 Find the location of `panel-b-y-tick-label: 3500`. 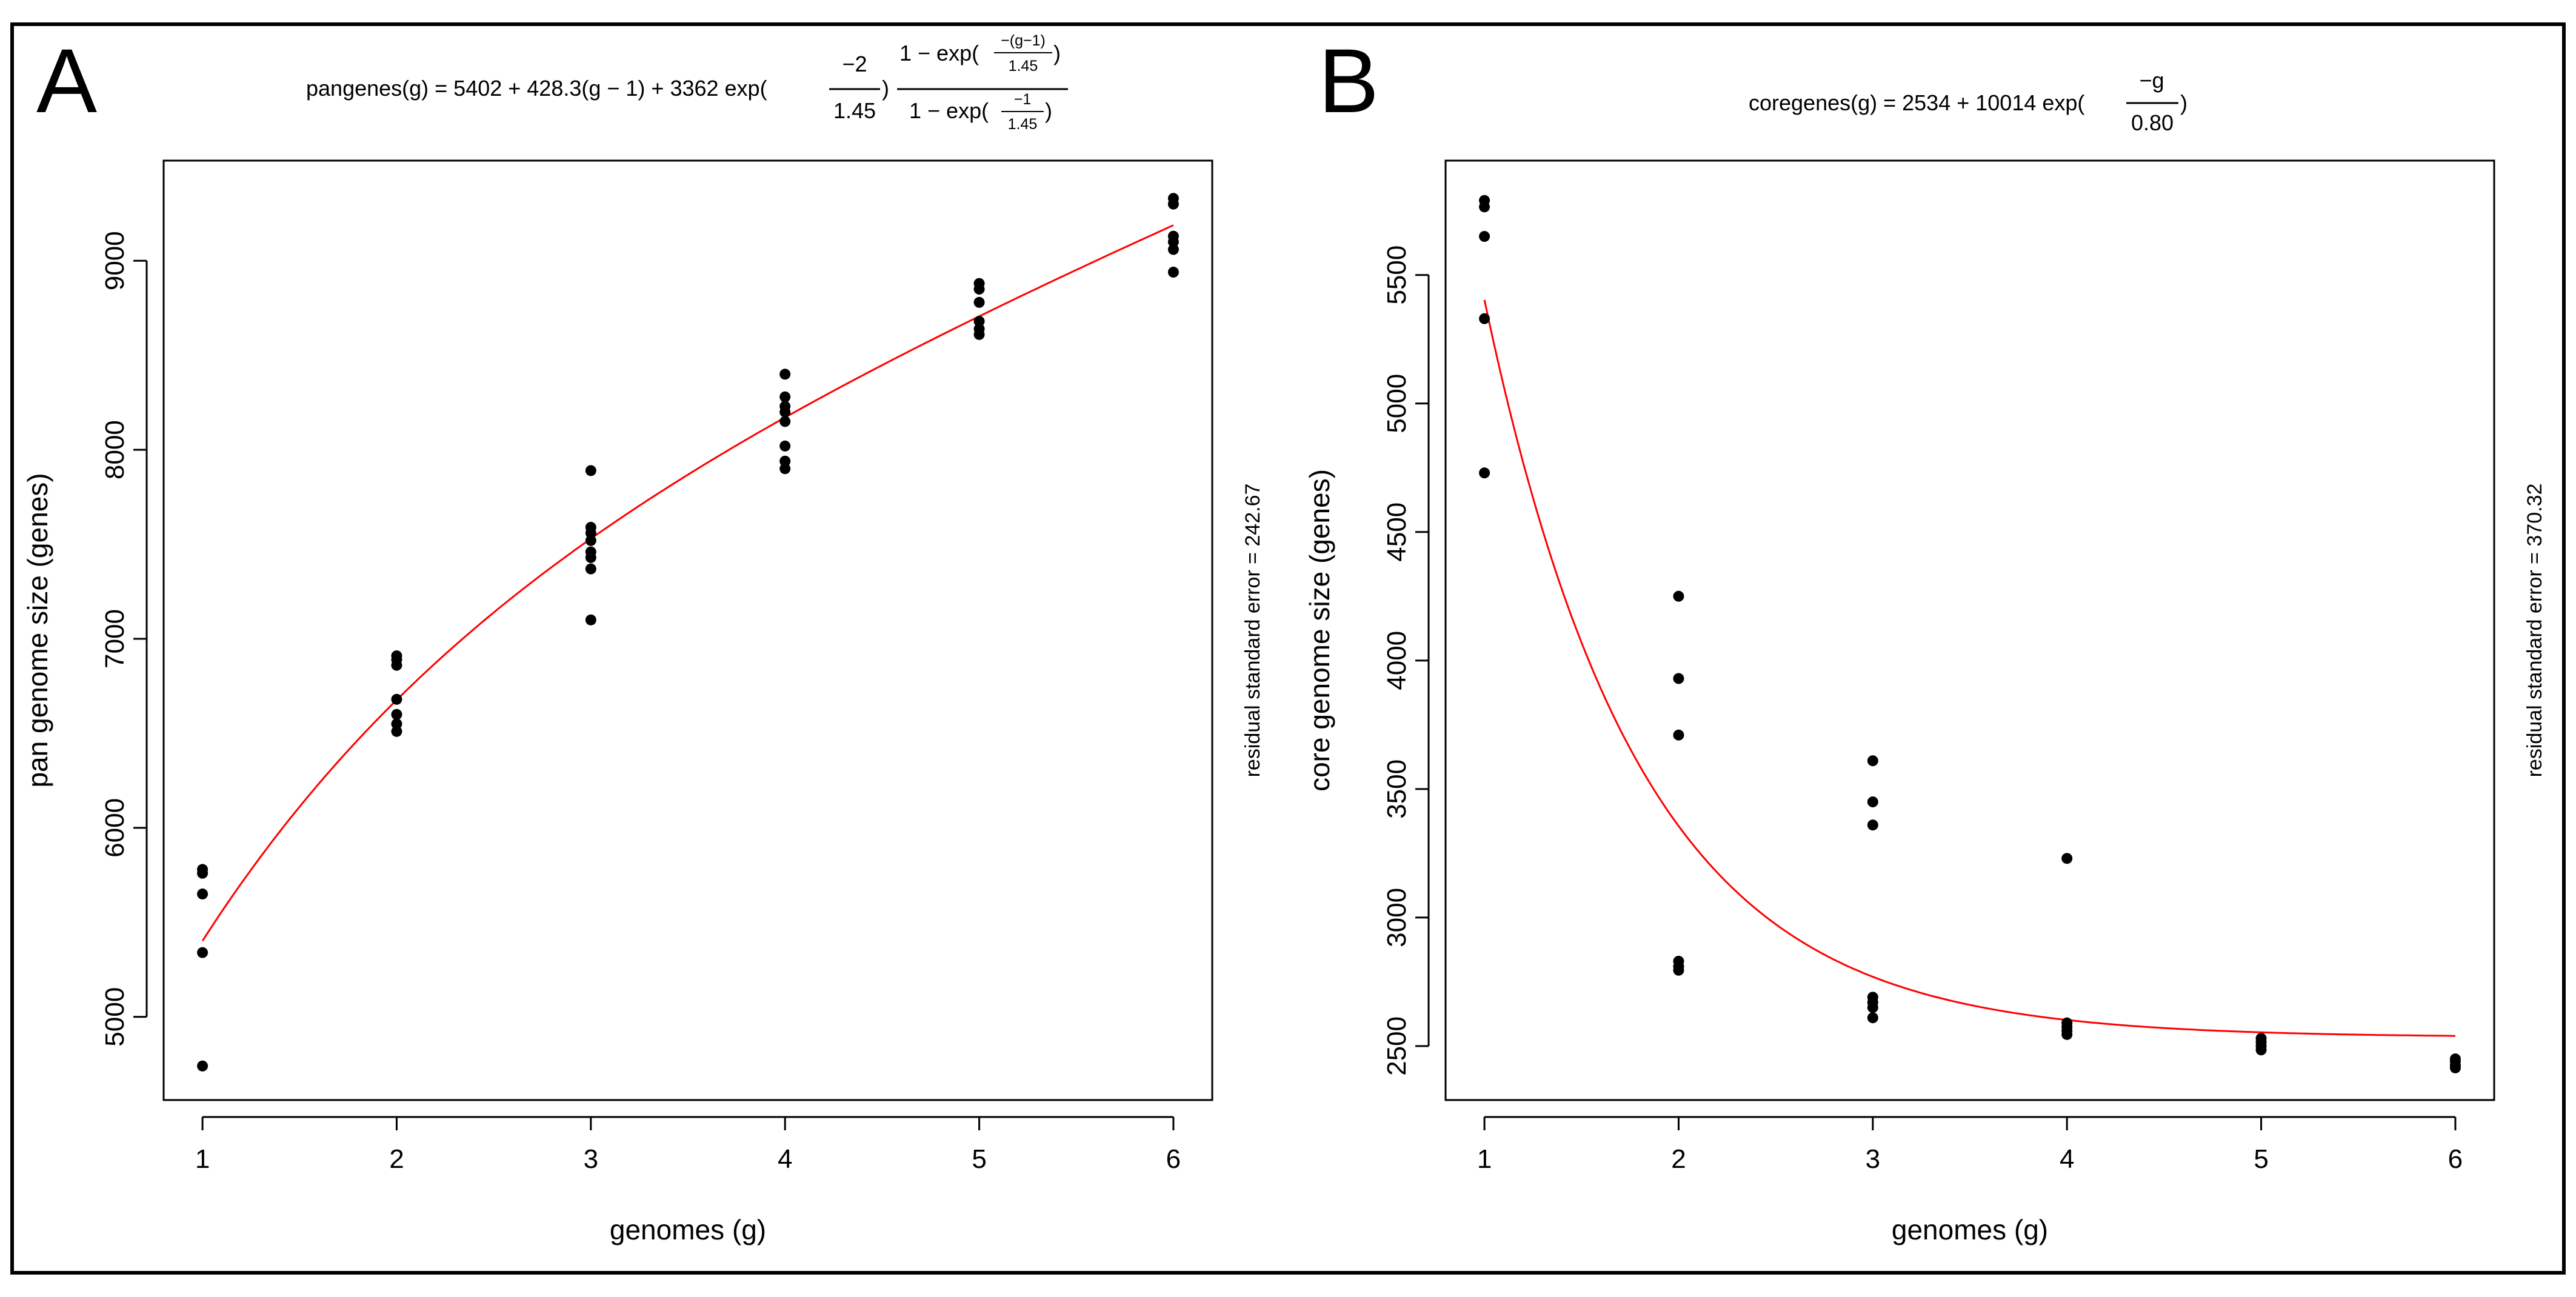

panel-b-y-tick-label: 3500 is located at coordinates (1397, 789).